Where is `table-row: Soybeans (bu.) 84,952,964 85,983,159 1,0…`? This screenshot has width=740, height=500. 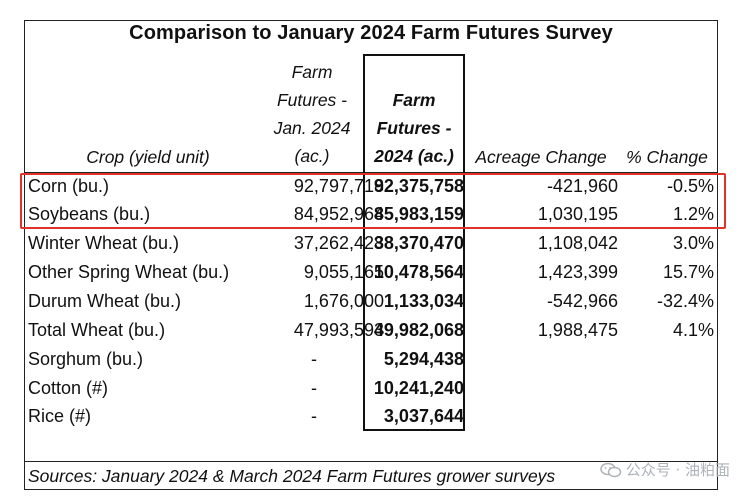
table-row: Soybeans (bu.) 84,952,964 85,983,159 1,0… is located at coordinates (371, 214).